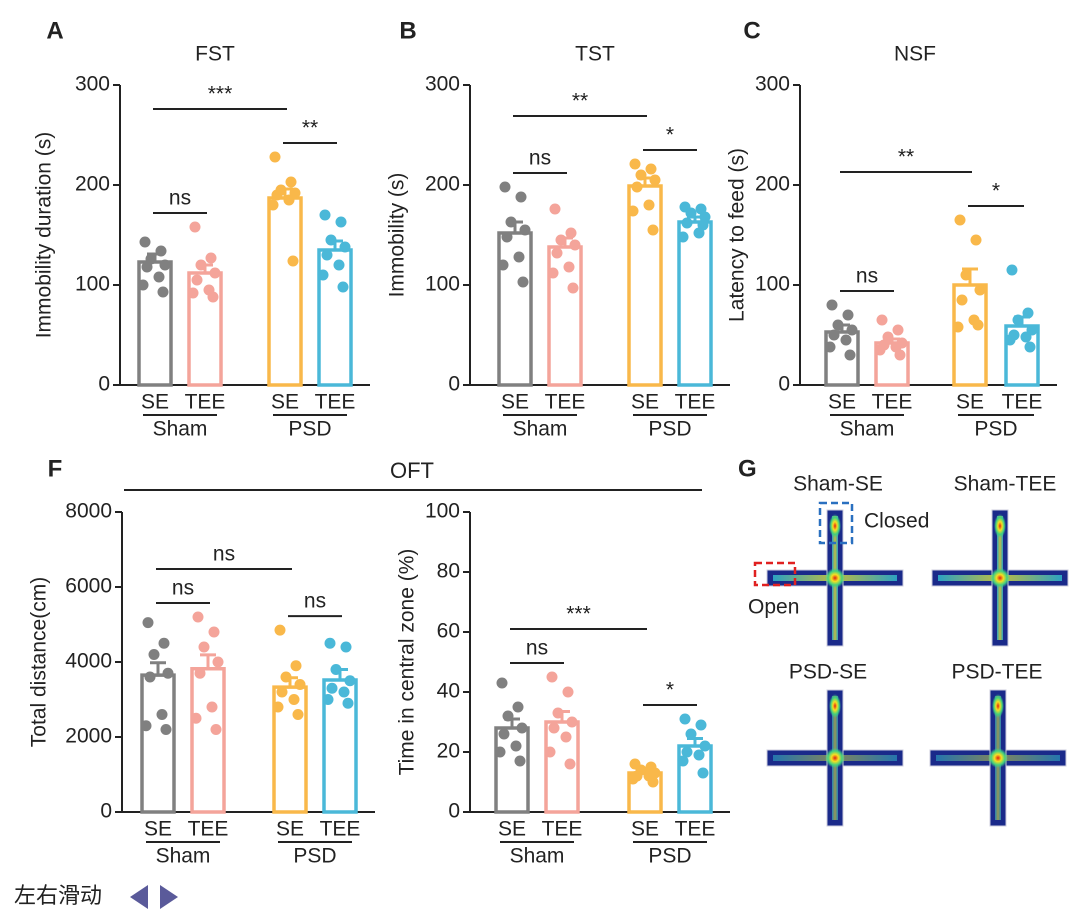 This screenshot has height=918, width=1080. Describe the element at coordinates (828, 672) in the screenshot. I see `map-label: PSD-SE` at that location.